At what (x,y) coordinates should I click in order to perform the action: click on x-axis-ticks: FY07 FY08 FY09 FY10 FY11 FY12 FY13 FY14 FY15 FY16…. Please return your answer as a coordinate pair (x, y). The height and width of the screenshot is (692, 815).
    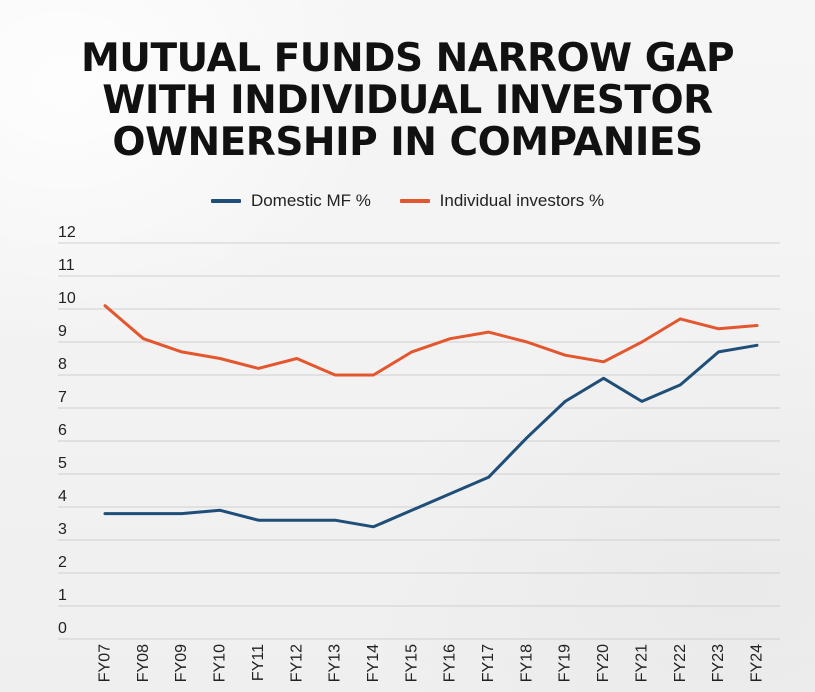
    Looking at the image, I should click on (431, 663).